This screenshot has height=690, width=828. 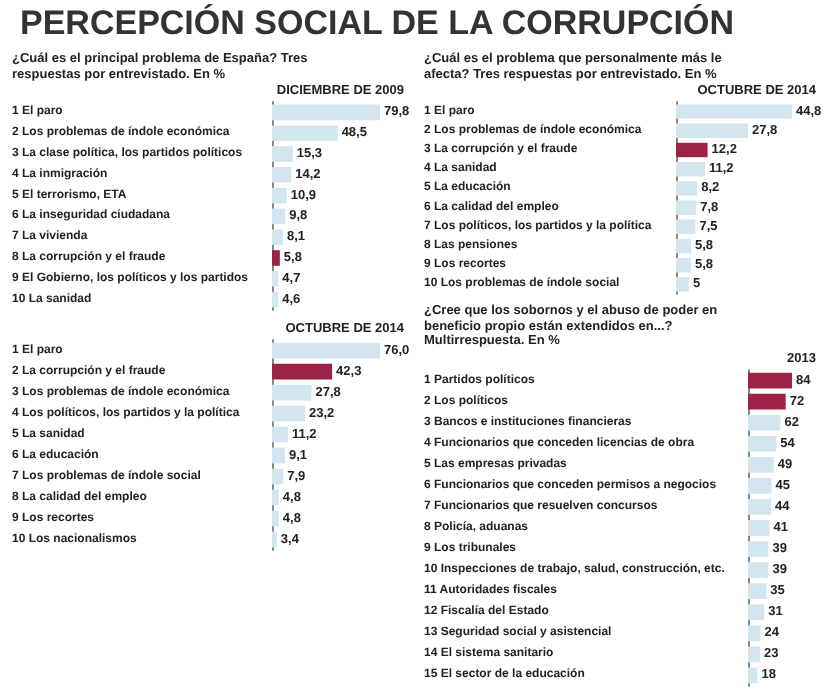 What do you see at coordinates (377, 24) in the screenshot?
I see `chart-title: PERCEPCIÓN SOCIAL DE LA CORRUPCIÓN` at bounding box center [377, 24].